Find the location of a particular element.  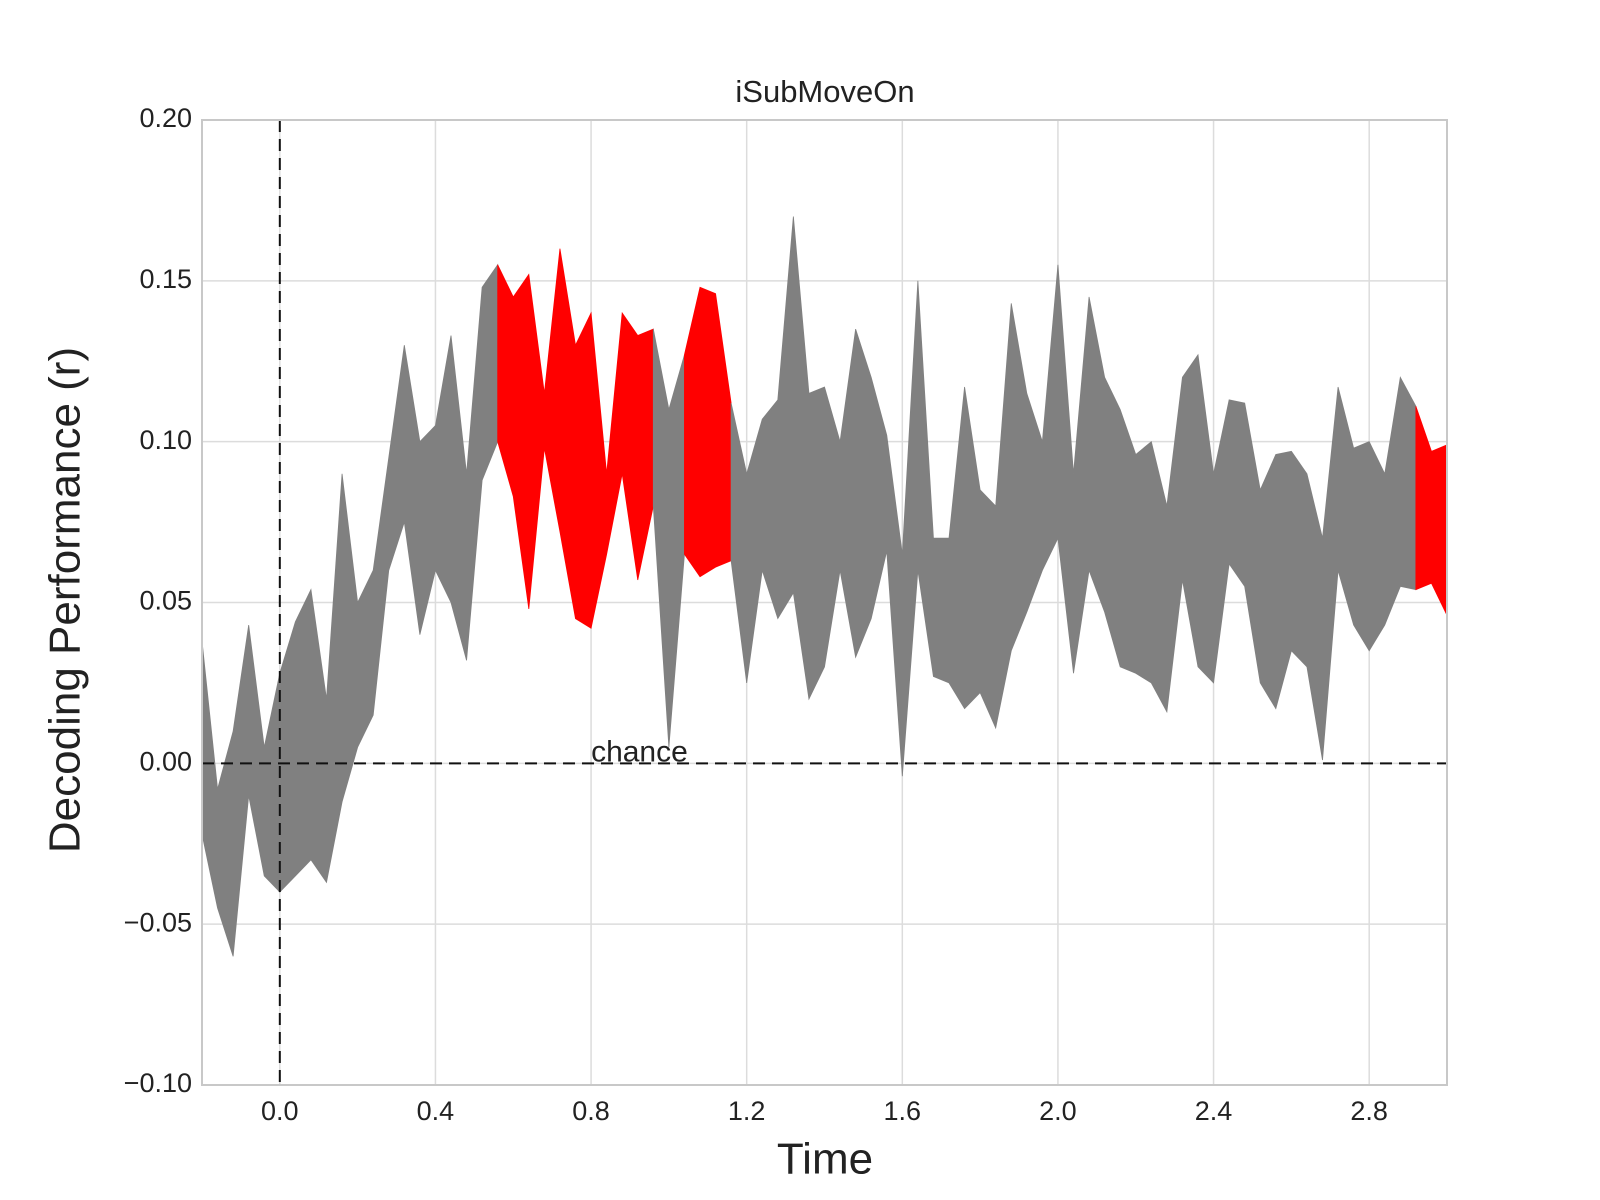

y-tick-label: 0.15 is located at coordinates (165, 279).